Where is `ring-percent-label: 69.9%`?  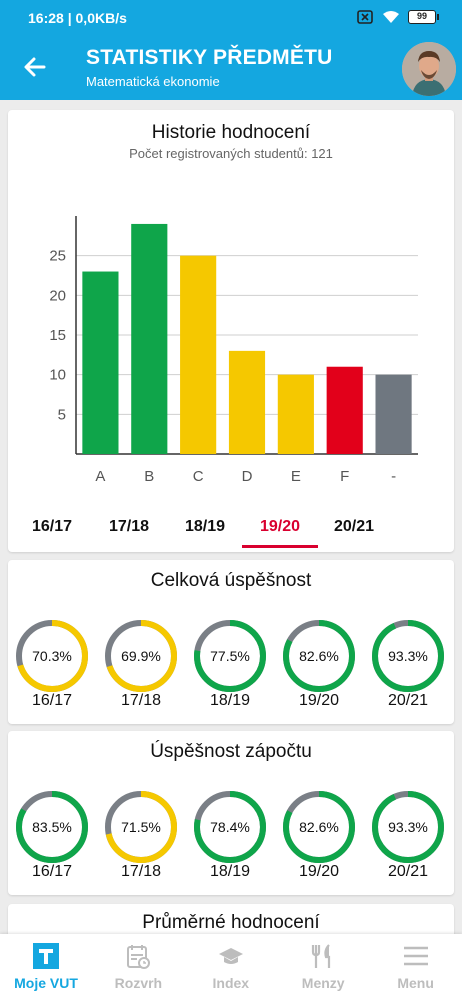 ring-percent-label: 69.9% is located at coordinates (141, 656).